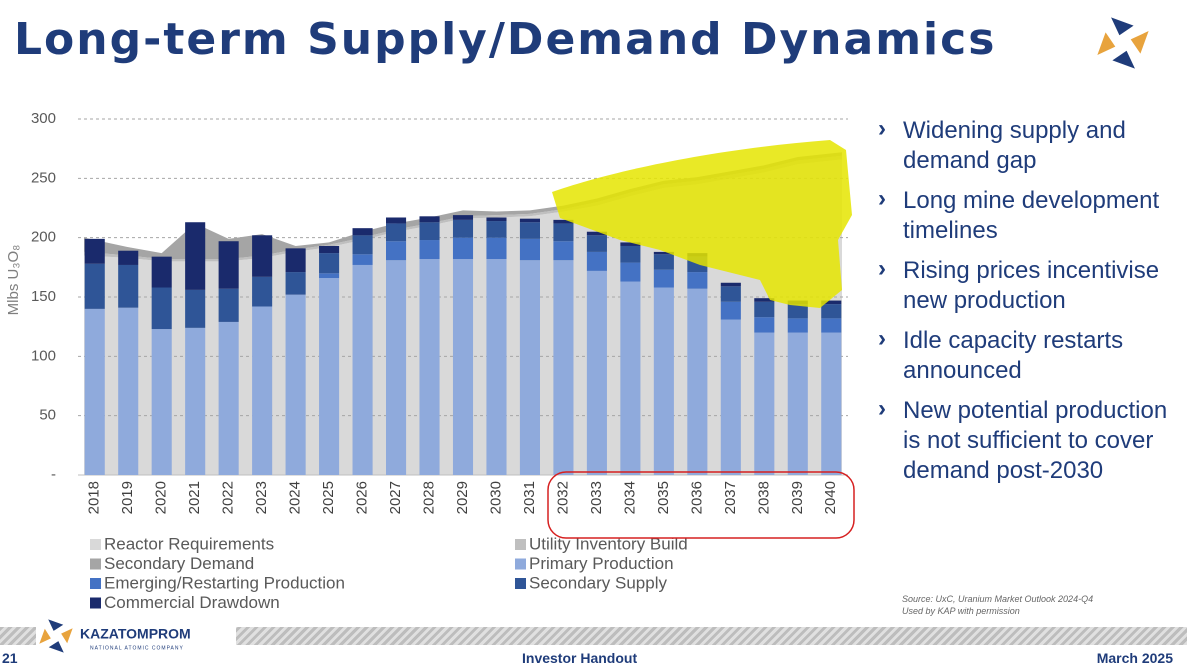  What do you see at coordinates (1026, 355) in the screenshot?
I see `bullet: Idle capacity restarts announced` at bounding box center [1026, 355].